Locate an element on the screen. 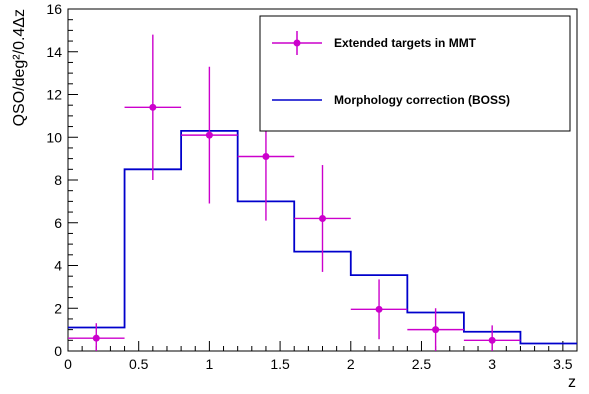  y-tick-label: 8 is located at coordinates (58, 180).